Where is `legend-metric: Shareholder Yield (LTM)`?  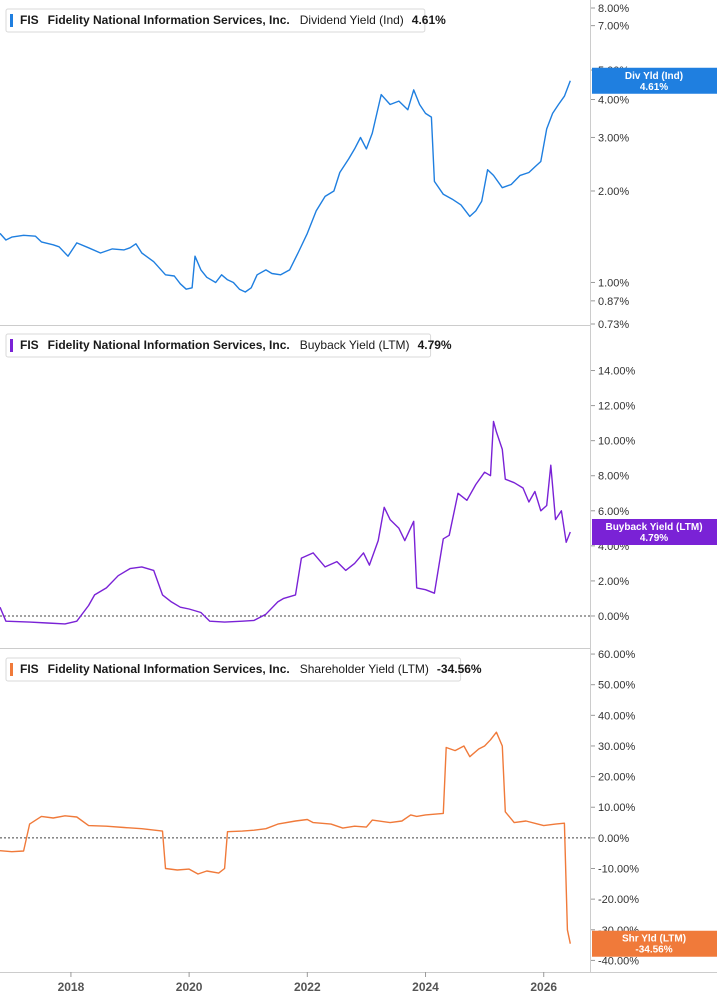
legend-metric: Shareholder Yield (LTM) is located at coordinates (364, 669).